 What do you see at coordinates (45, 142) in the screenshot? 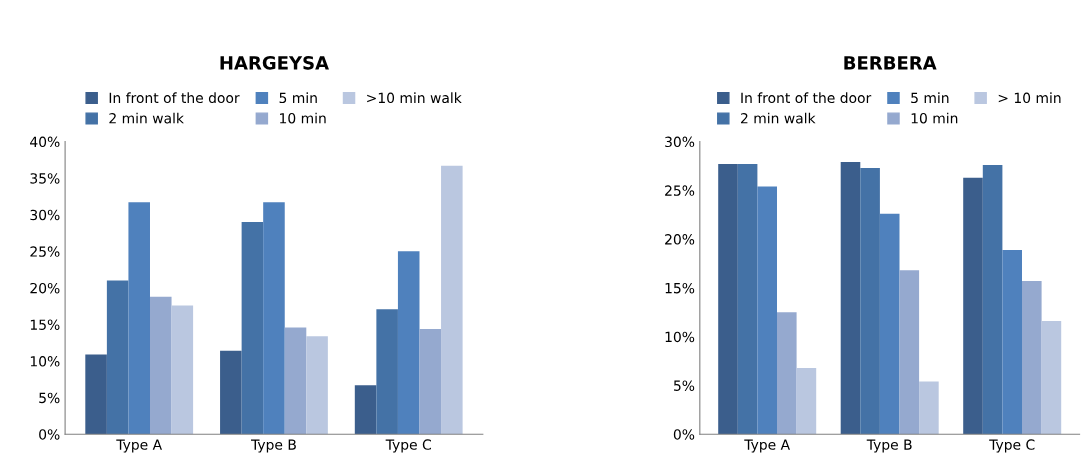
I see `y-tick-label: 40%` at bounding box center [45, 142].